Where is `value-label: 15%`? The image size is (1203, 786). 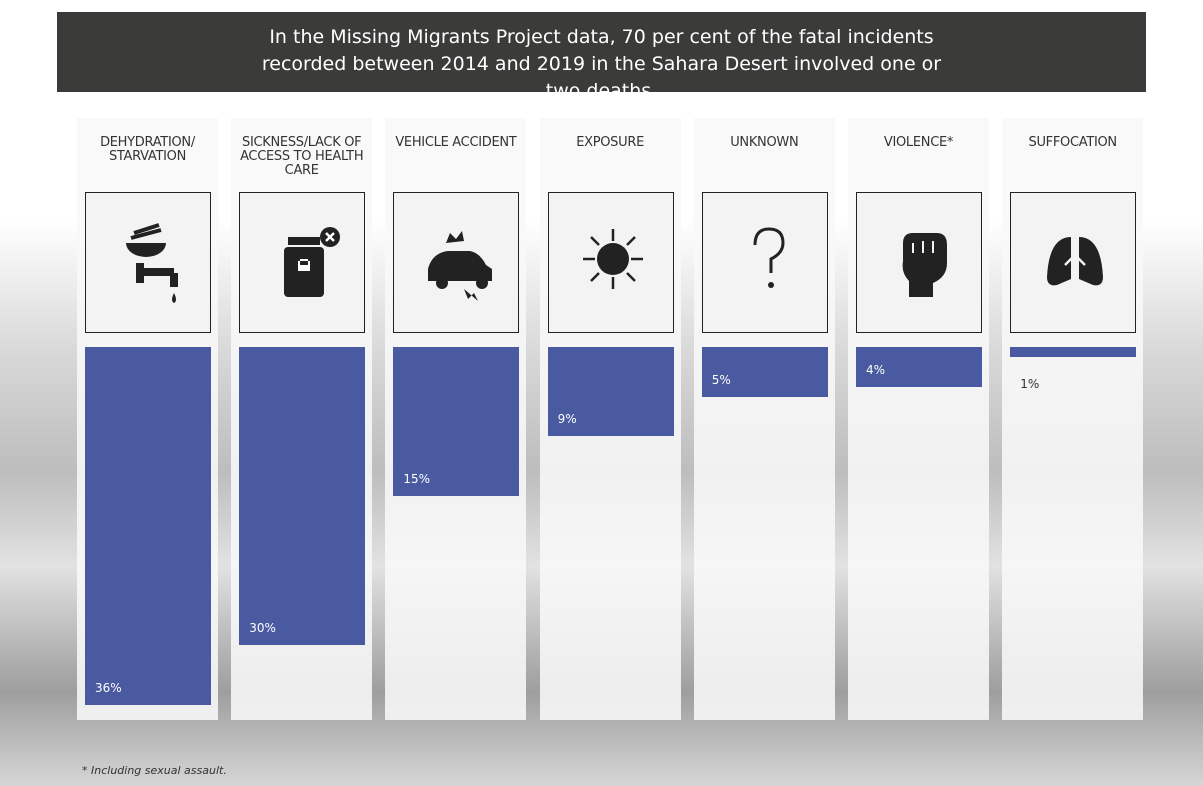
value-label: 15% is located at coordinates (417, 479).